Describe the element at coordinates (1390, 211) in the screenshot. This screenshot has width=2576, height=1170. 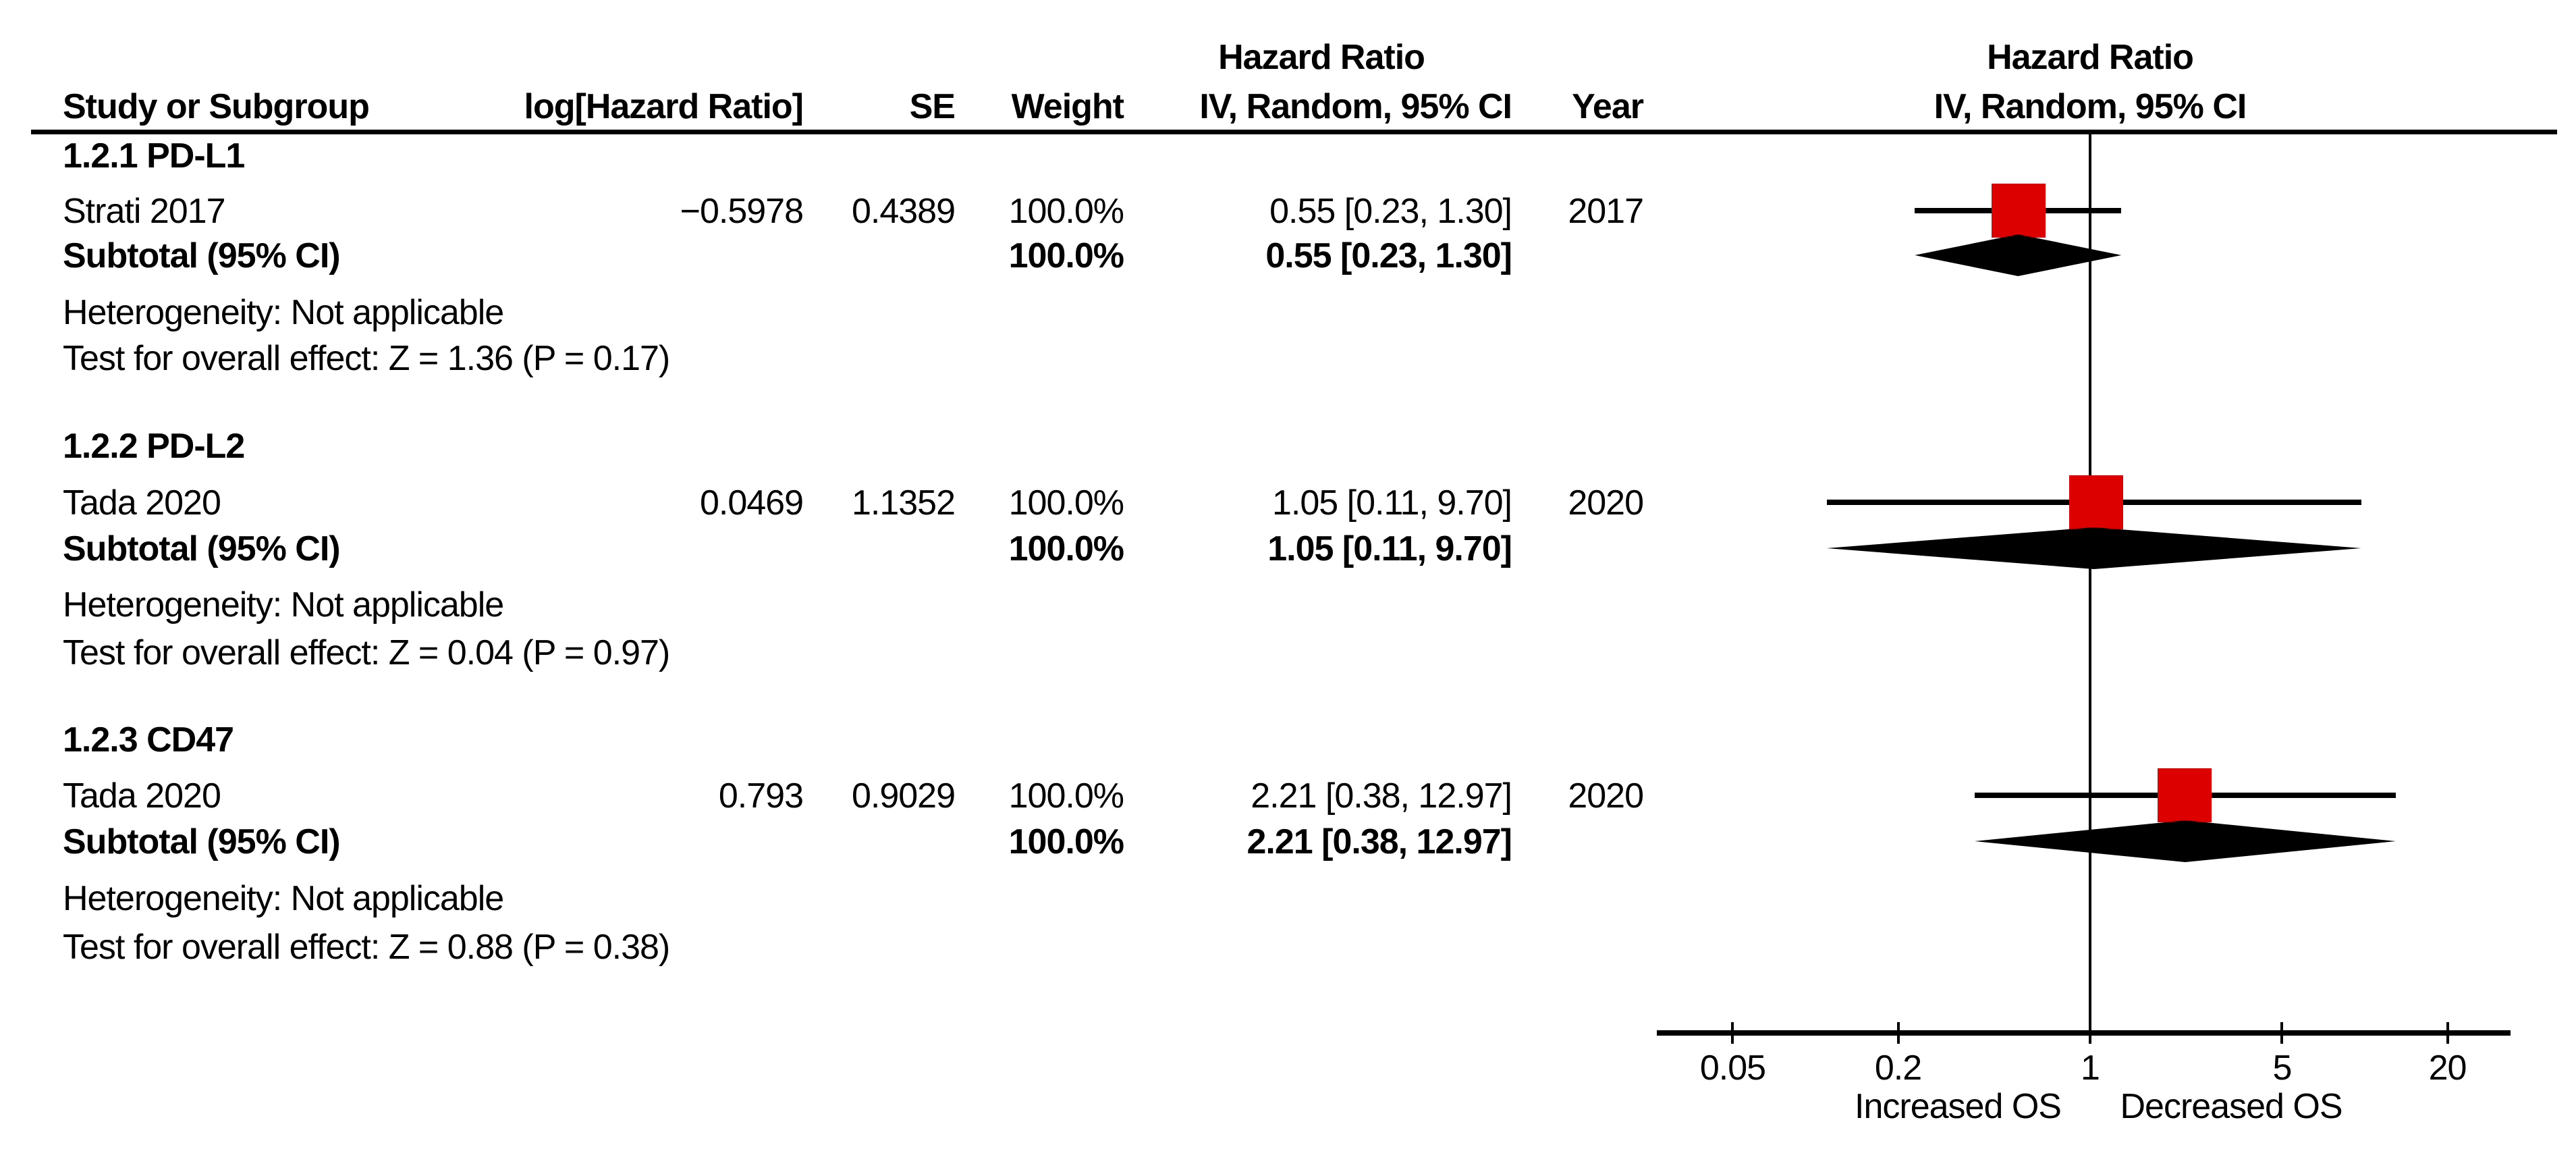
I see `study-hr-ci: 0.55 [0.23, 1.30]` at that location.